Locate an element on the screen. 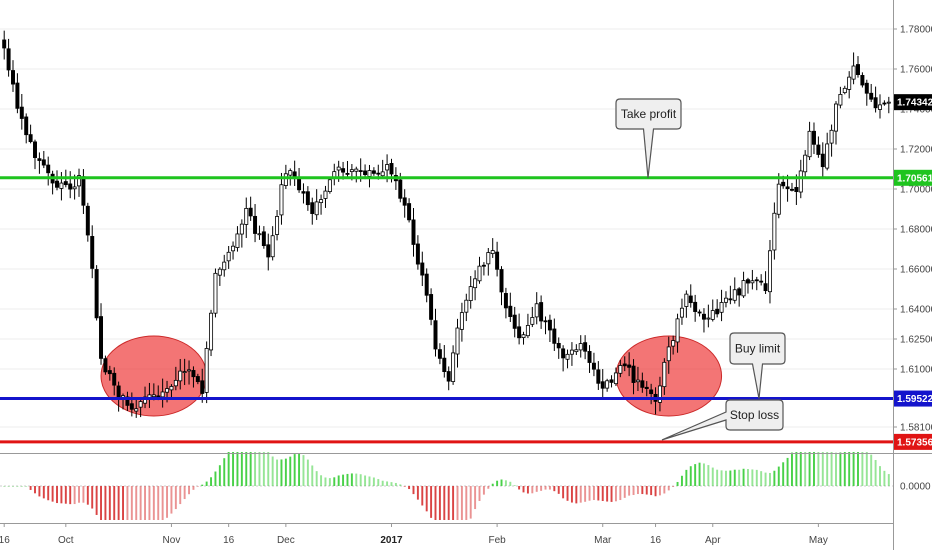 The height and width of the screenshot is (550, 932). price-tick-label: 1.62500 is located at coordinates (916, 340).